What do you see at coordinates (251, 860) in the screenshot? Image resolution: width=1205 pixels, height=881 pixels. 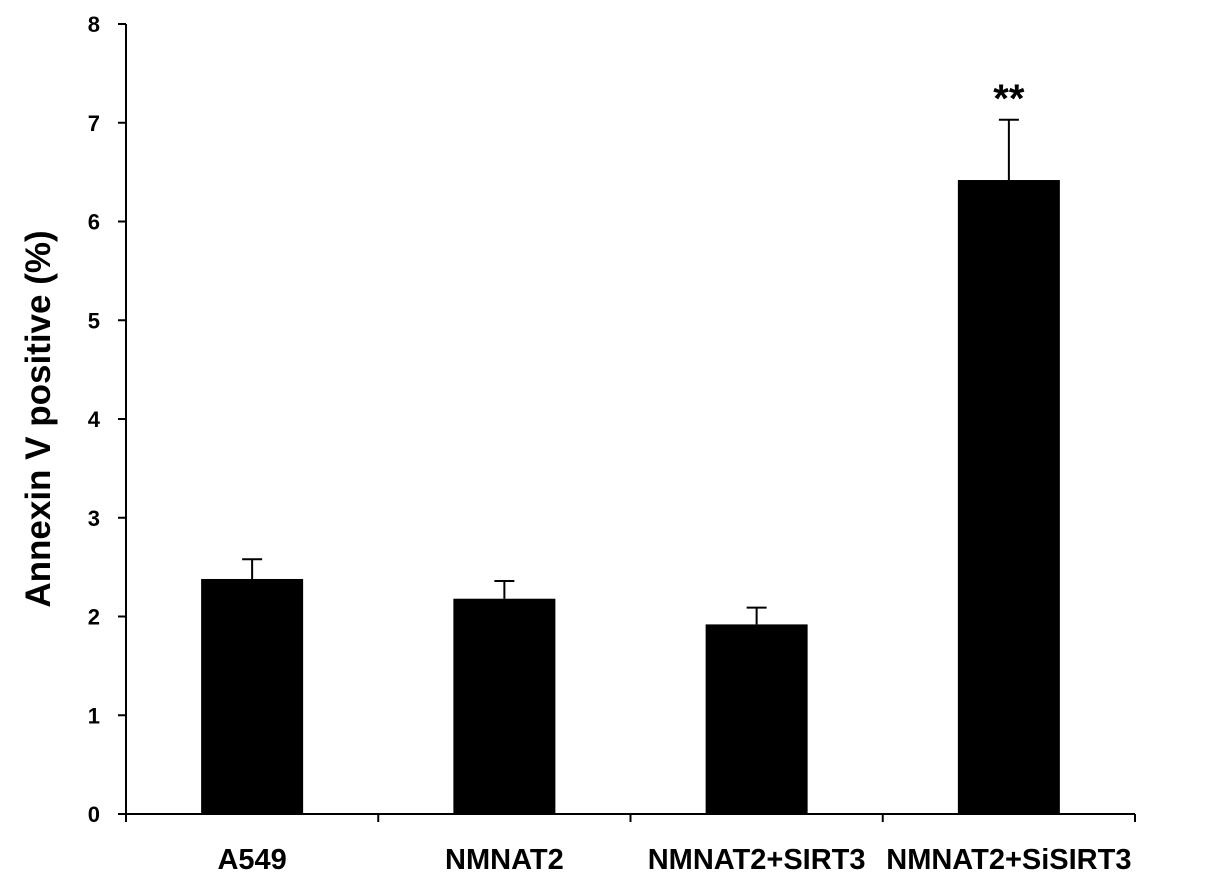 I see `x-tick-label: A549` at bounding box center [251, 860].